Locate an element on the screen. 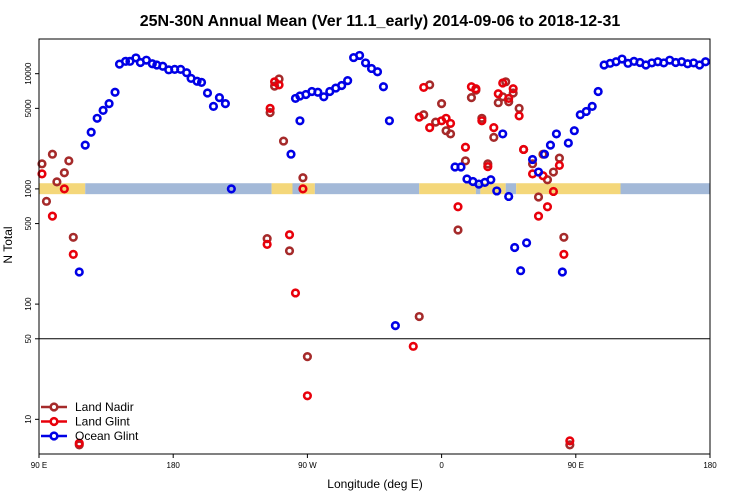  y-tick-label: 5000 is located at coordinates (28, 108).